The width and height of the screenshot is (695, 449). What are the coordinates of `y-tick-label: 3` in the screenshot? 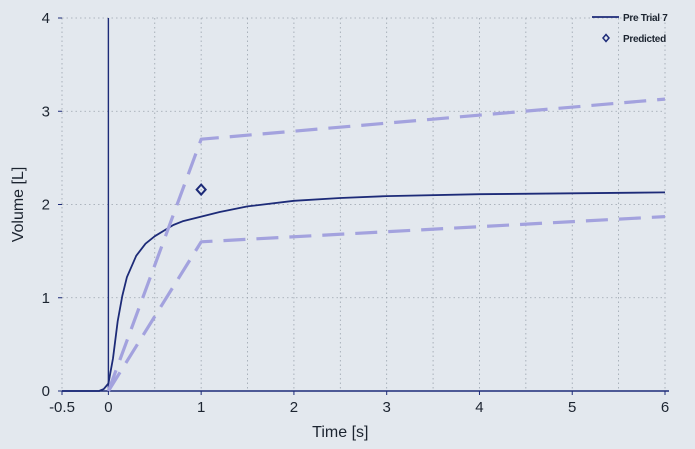 It's located at (46, 111).